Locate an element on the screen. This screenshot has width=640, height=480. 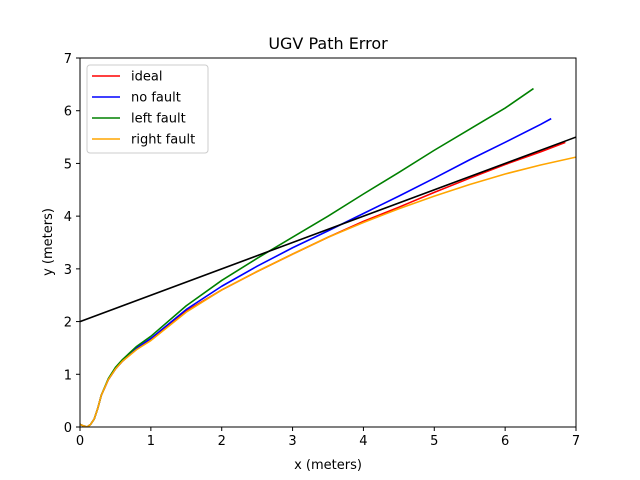
legend: ideal no fault left fault right fault is located at coordinates (147, 109).